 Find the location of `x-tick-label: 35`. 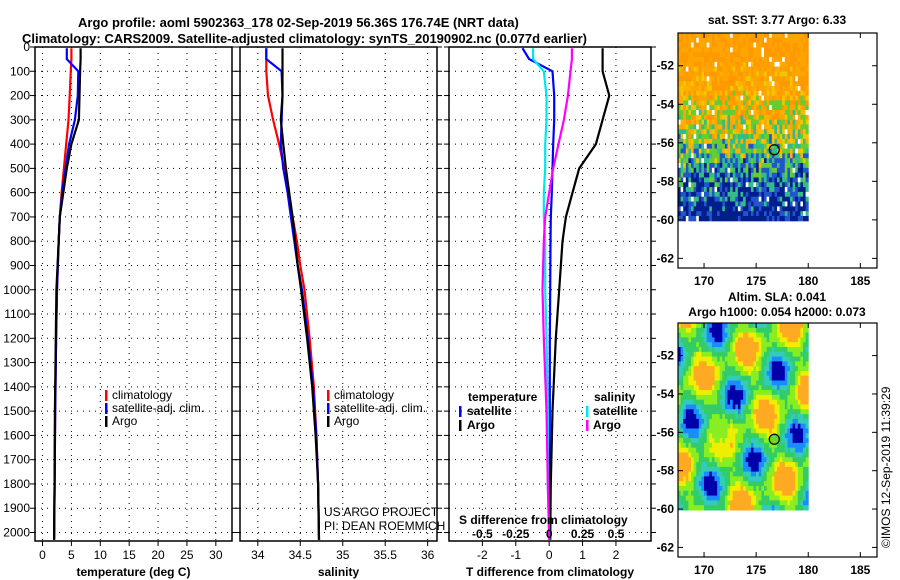

x-tick-label: 35 is located at coordinates (343, 555).